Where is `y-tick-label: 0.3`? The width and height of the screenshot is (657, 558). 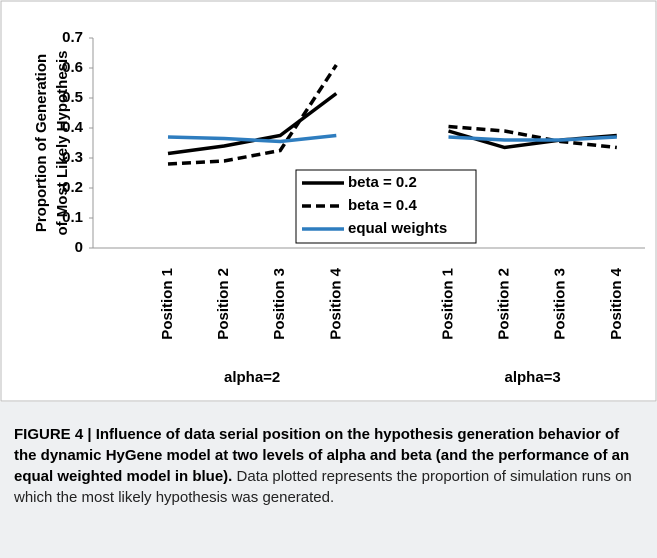
y-tick-label: 0.3 is located at coordinates (72, 157).